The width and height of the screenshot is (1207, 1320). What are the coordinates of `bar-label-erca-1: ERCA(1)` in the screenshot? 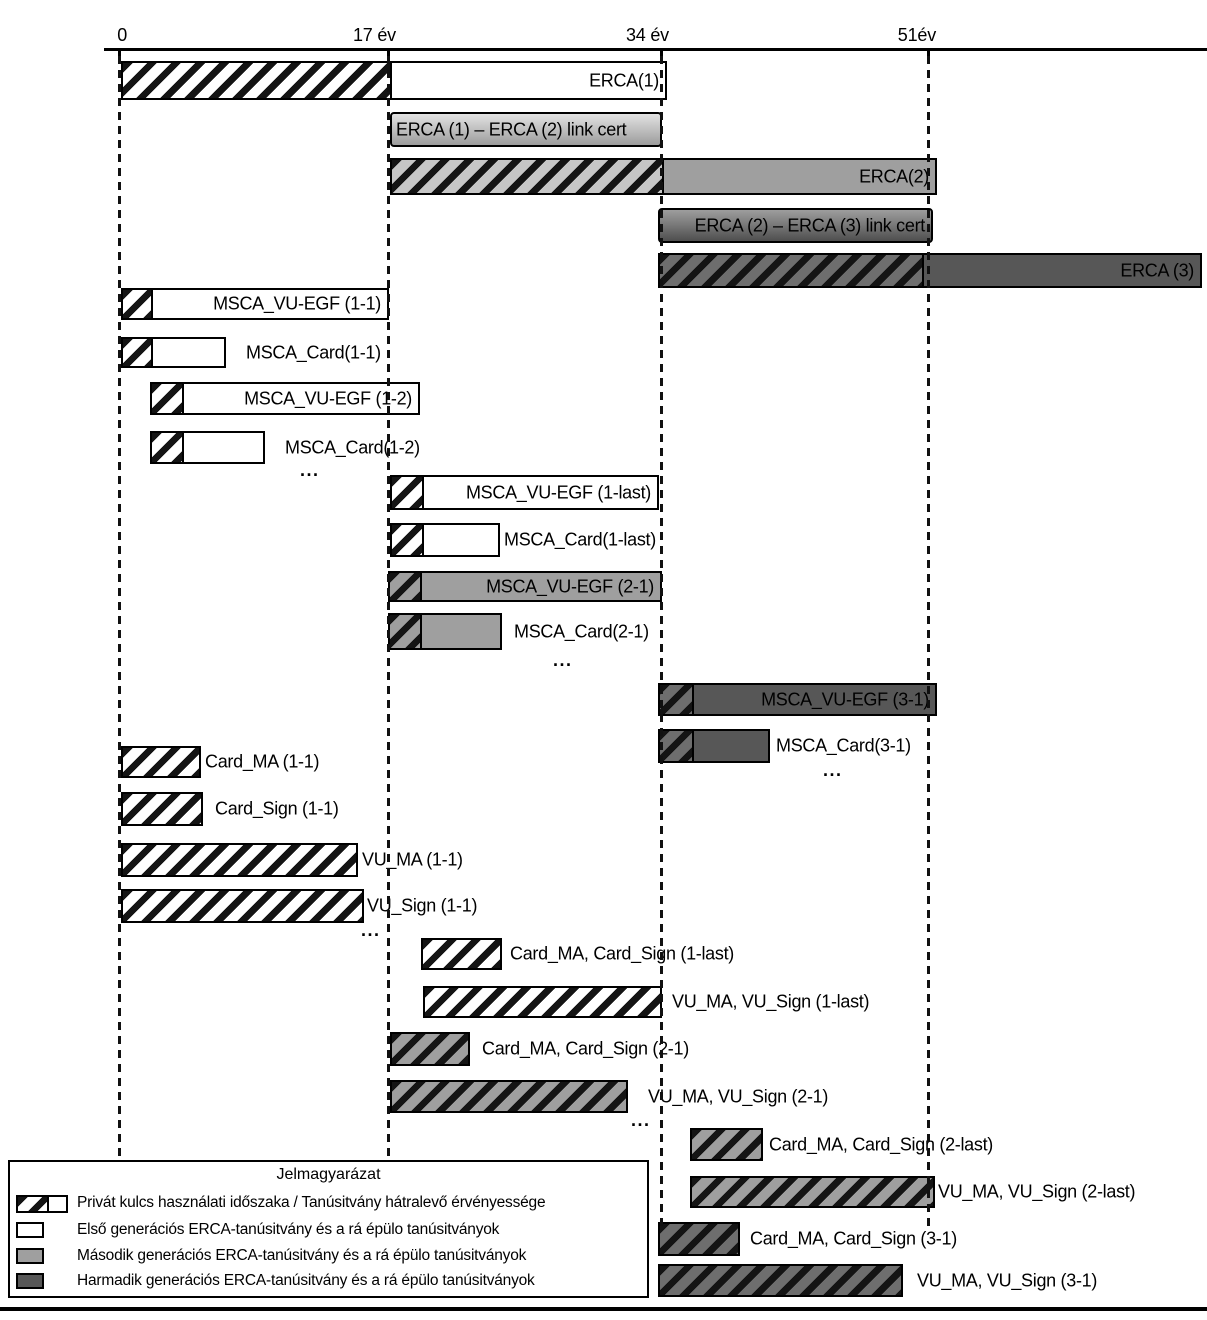 It's located at (624, 80).